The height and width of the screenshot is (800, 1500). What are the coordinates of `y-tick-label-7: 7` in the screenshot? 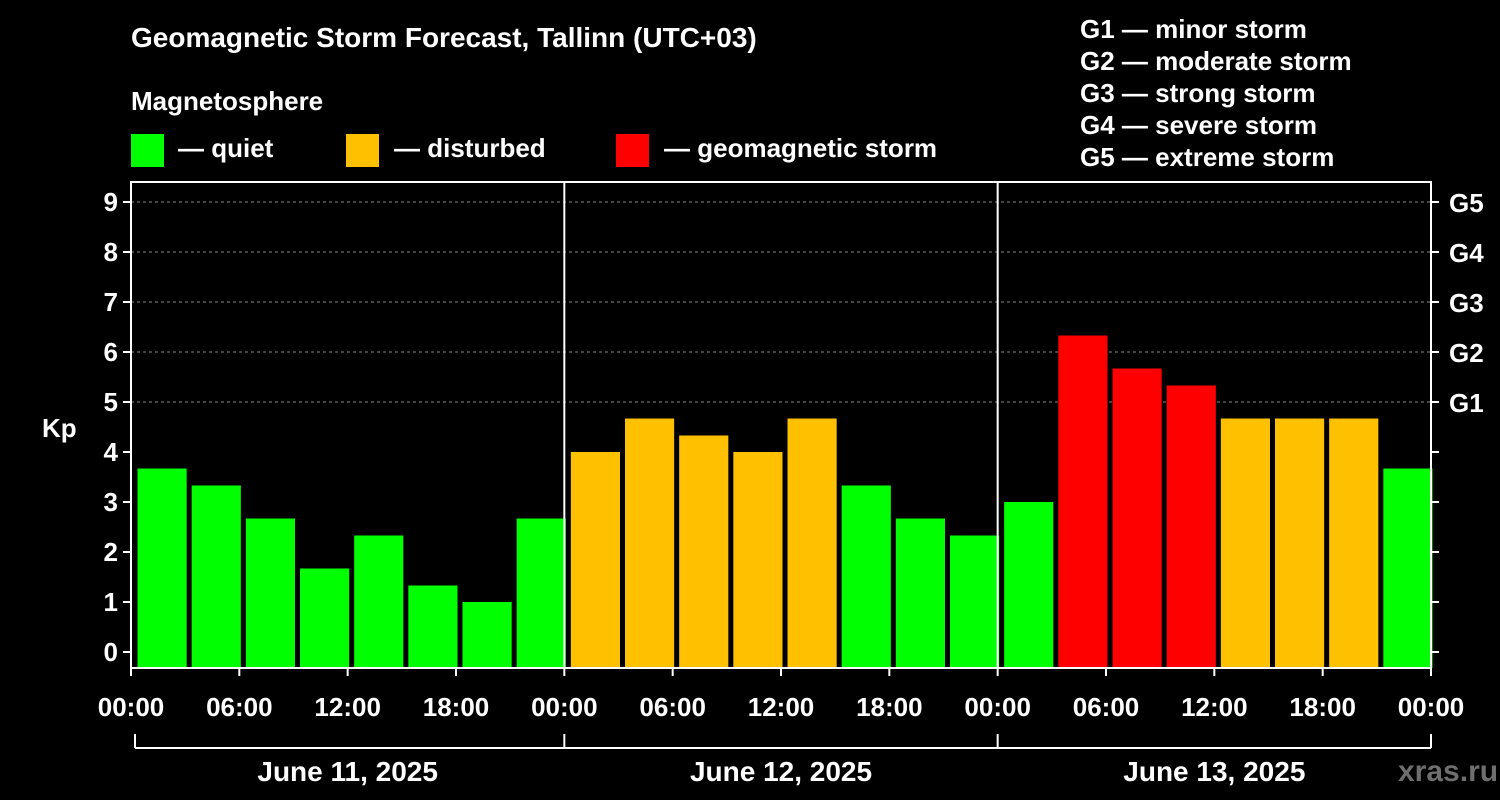 It's located at (111, 302).